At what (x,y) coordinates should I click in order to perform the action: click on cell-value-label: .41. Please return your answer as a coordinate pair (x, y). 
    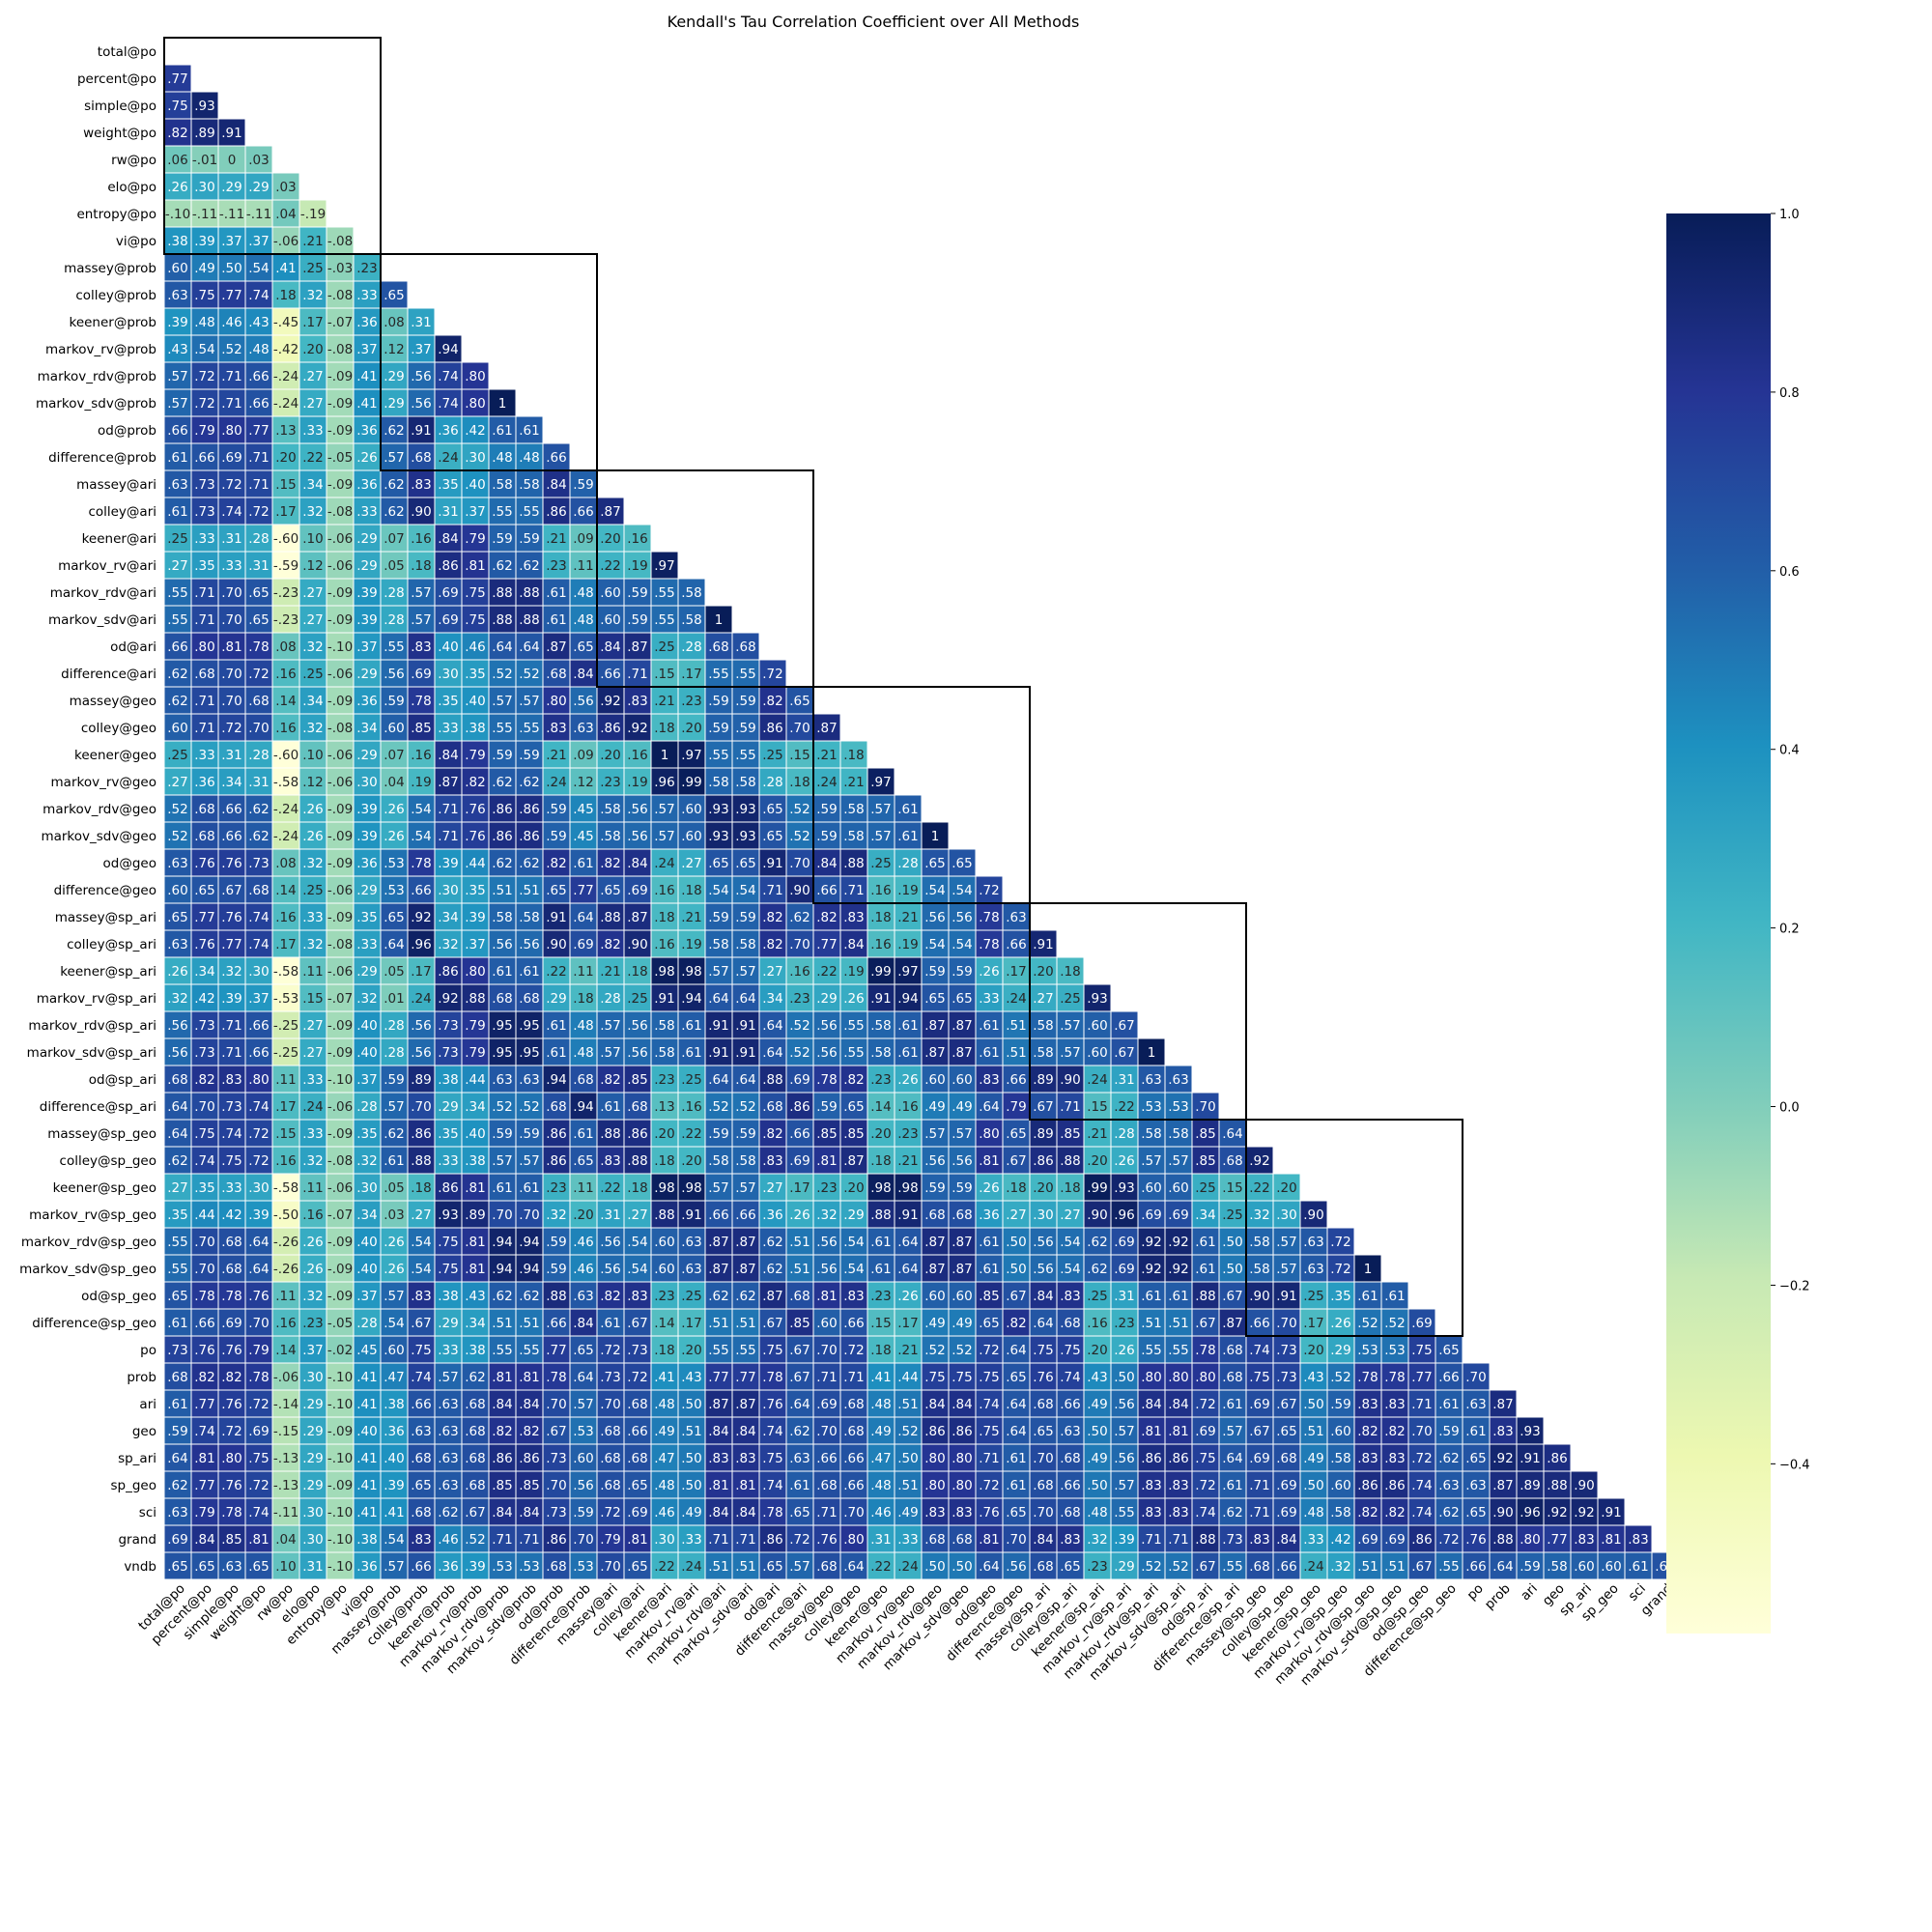
    Looking at the image, I should click on (880, 1377).